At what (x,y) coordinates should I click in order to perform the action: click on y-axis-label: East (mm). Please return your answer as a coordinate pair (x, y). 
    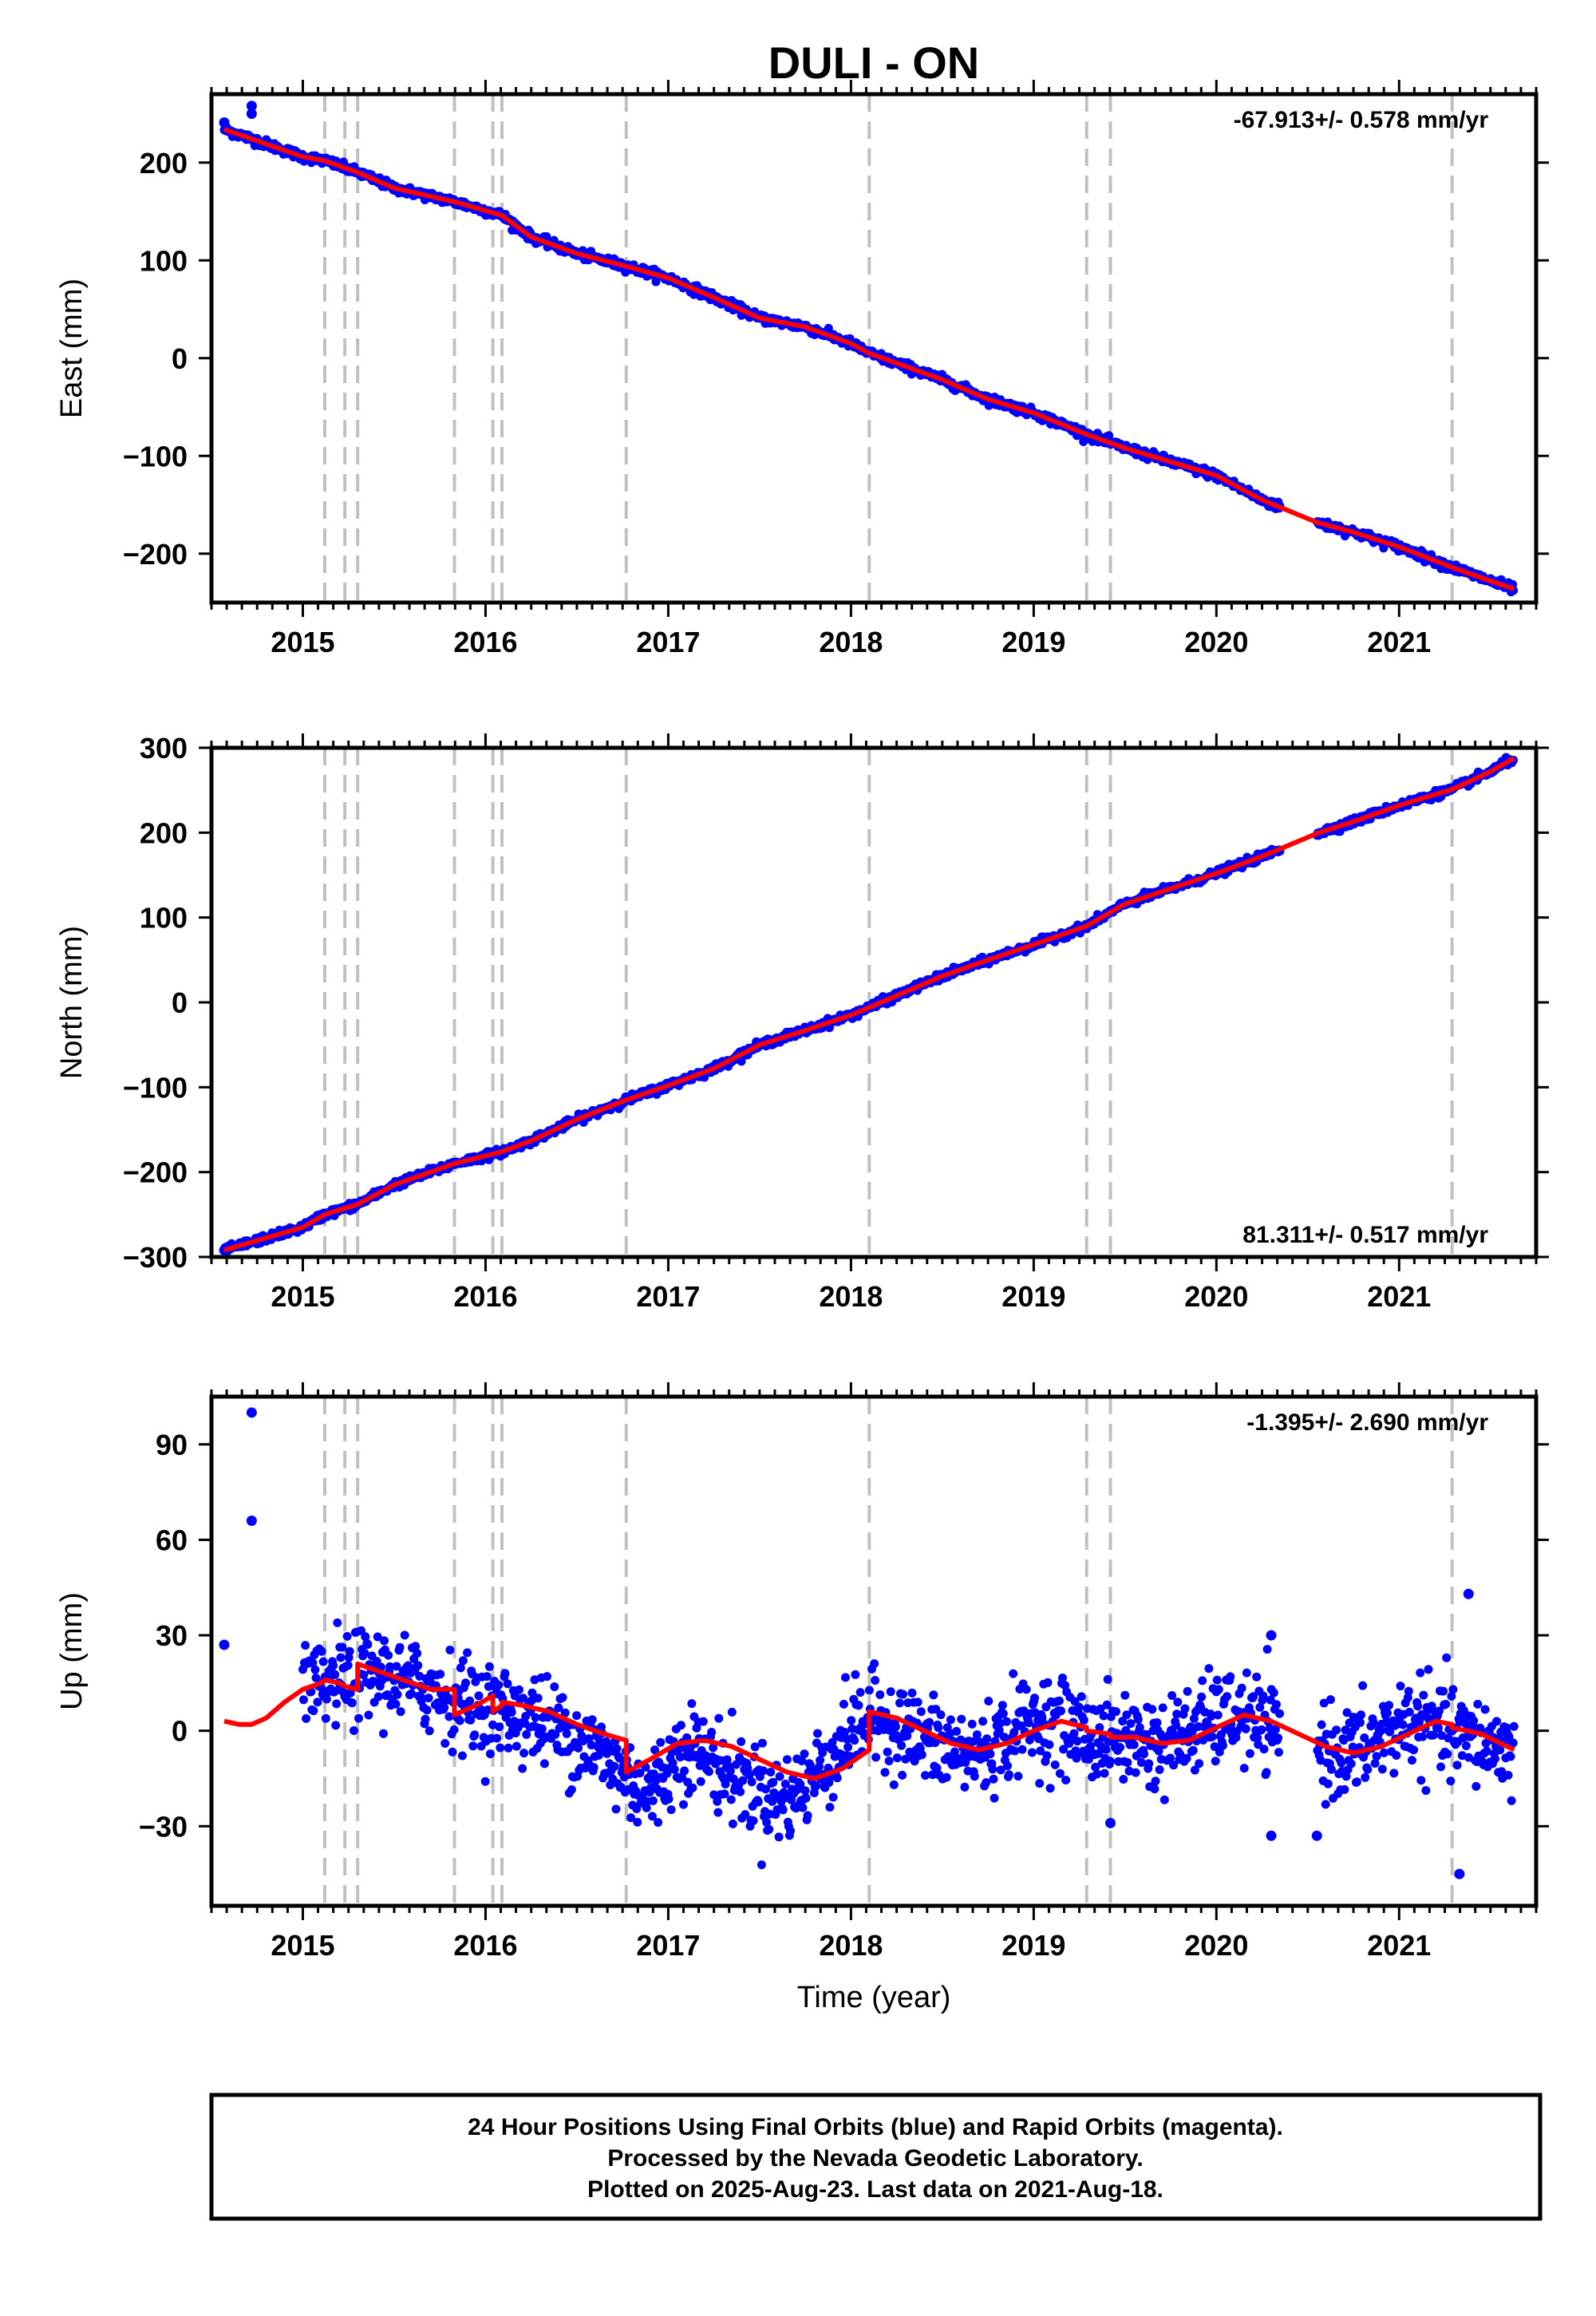
    Looking at the image, I should click on (72, 348).